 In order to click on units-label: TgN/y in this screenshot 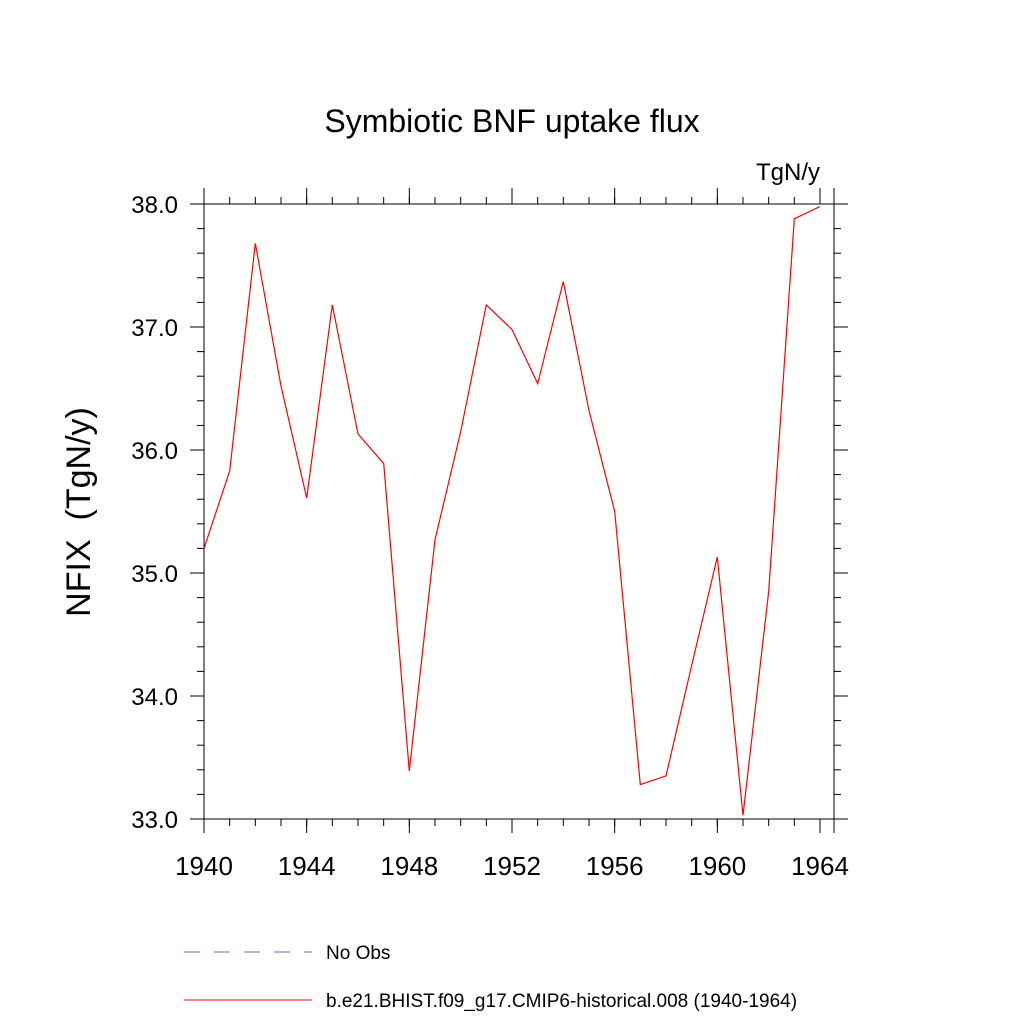, I will do `click(788, 172)`.